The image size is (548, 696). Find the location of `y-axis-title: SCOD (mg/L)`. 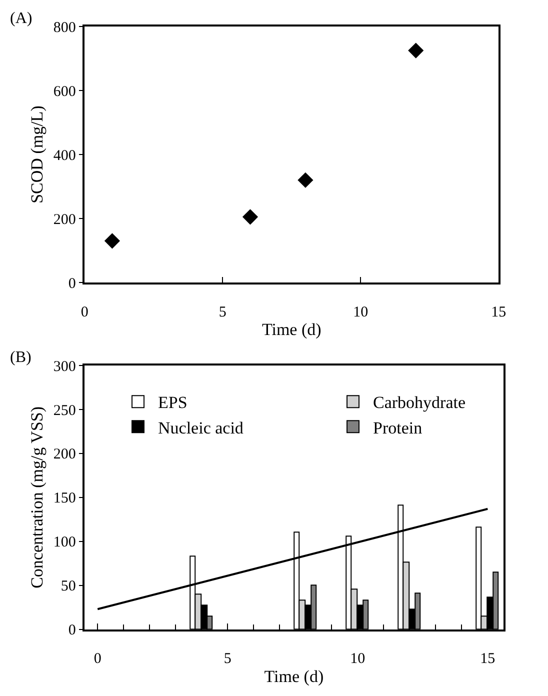

y-axis-title: SCOD (mg/L) is located at coordinates (36, 155).